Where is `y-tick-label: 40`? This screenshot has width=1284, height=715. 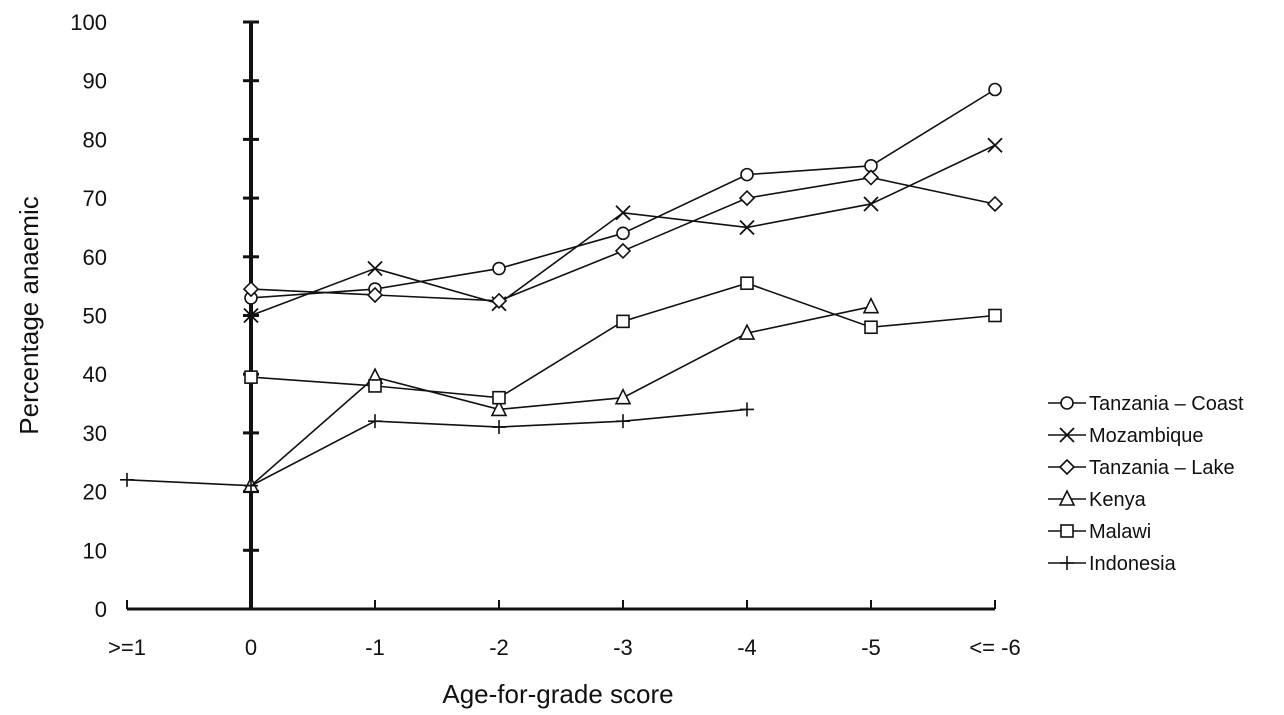 y-tick-label: 40 is located at coordinates (95, 374).